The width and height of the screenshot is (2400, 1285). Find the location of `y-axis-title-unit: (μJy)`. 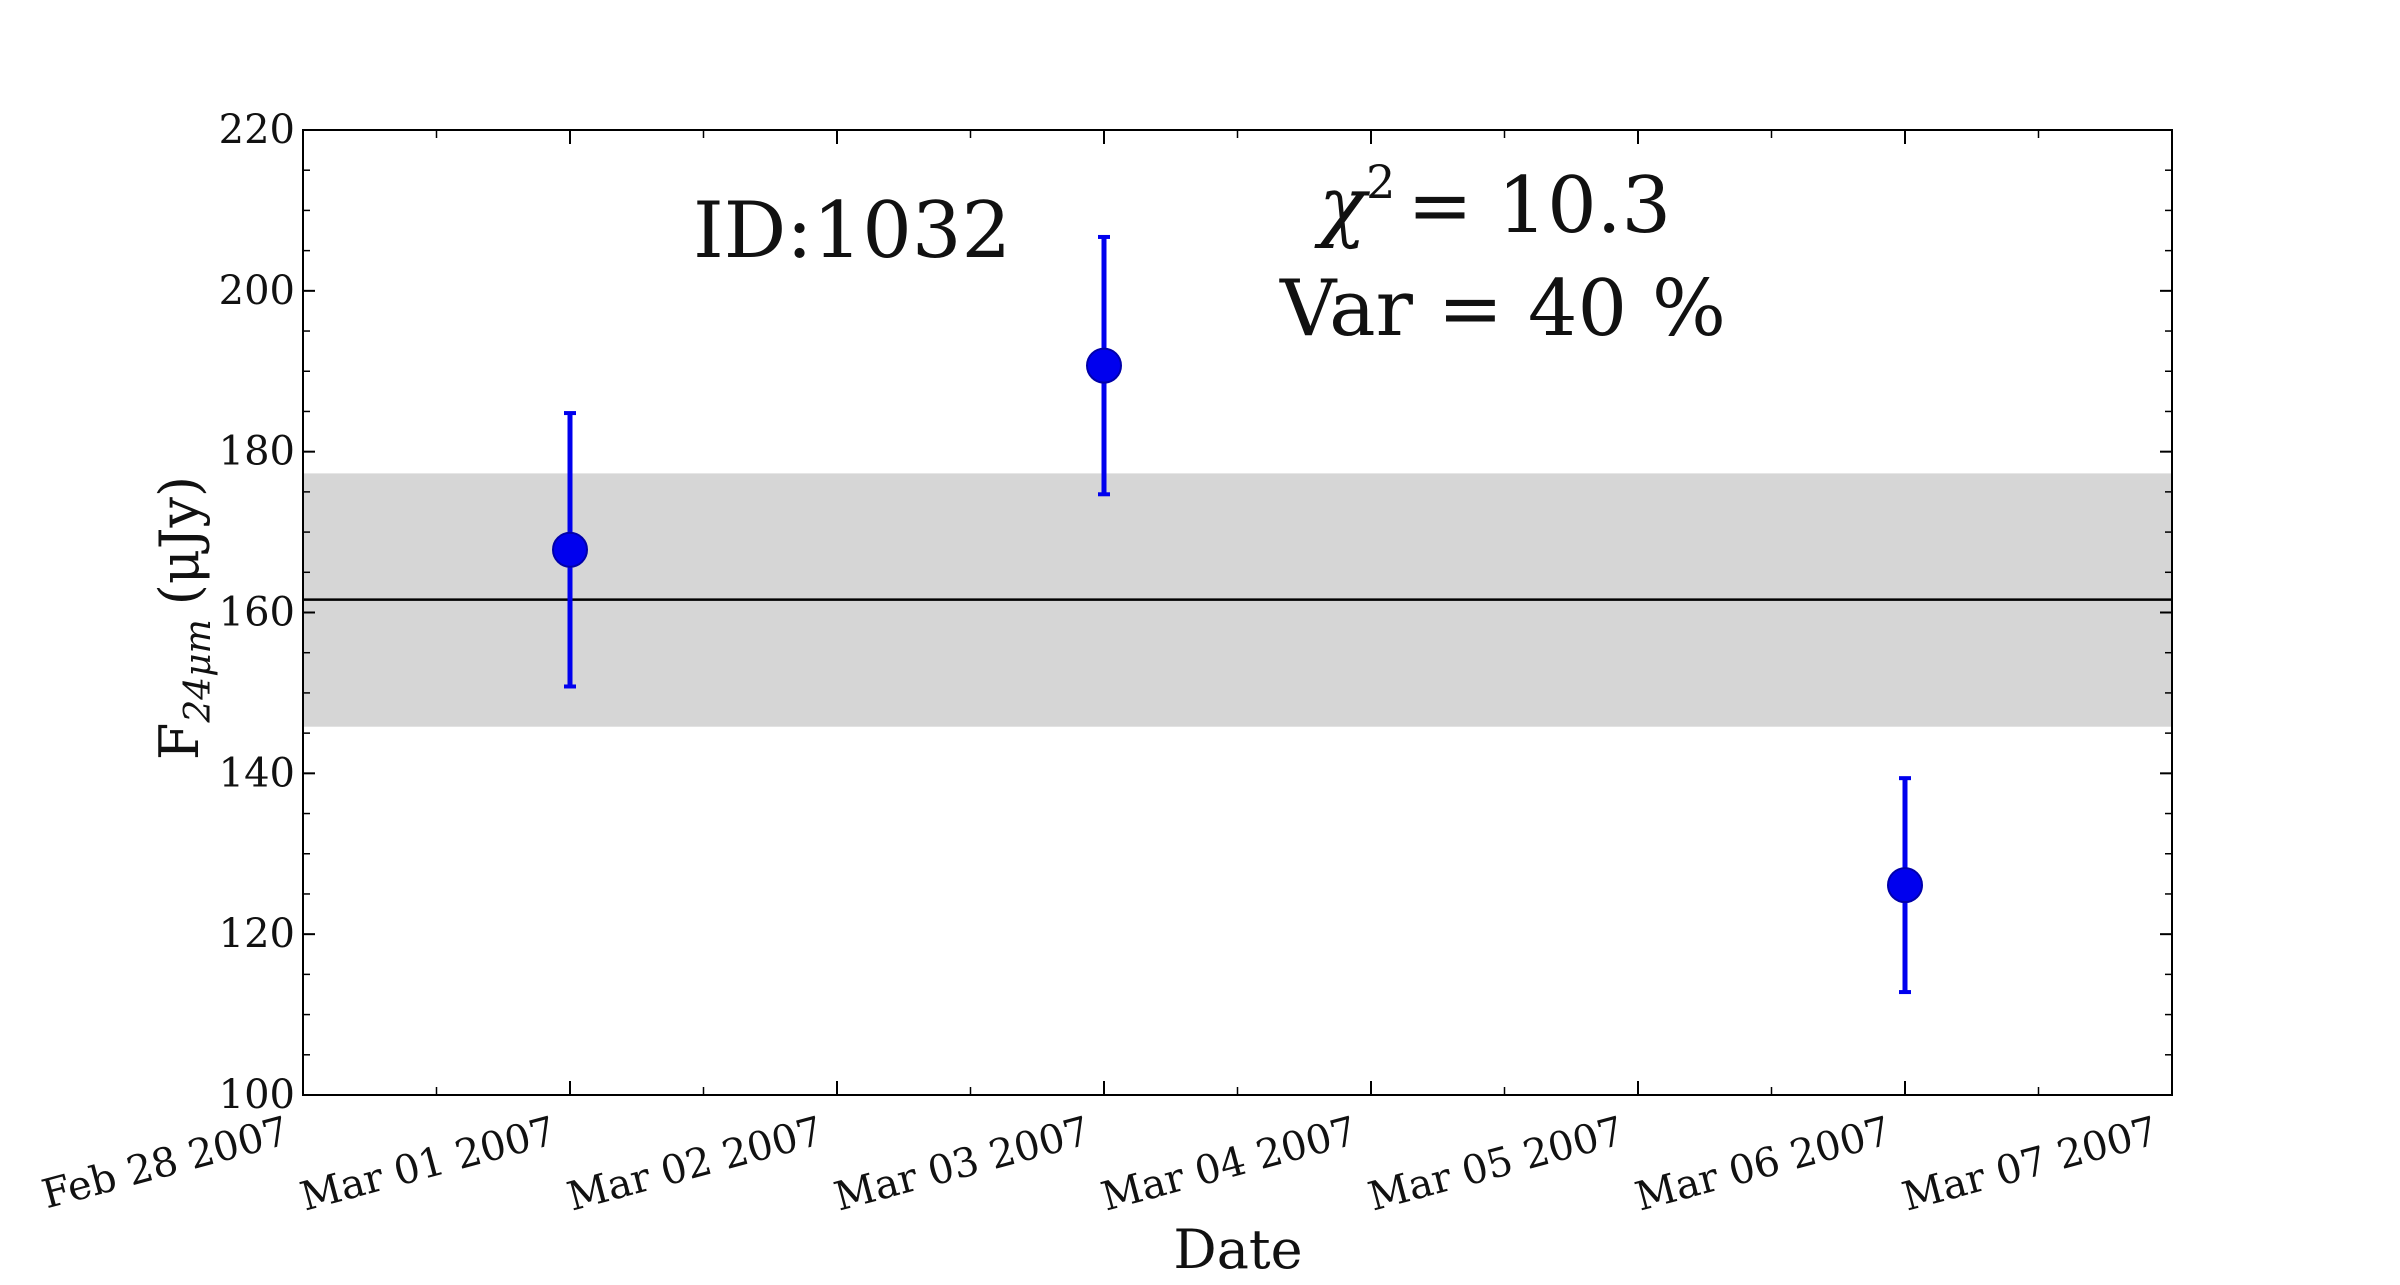

y-axis-title-unit: (μJy) is located at coordinates (179, 540).